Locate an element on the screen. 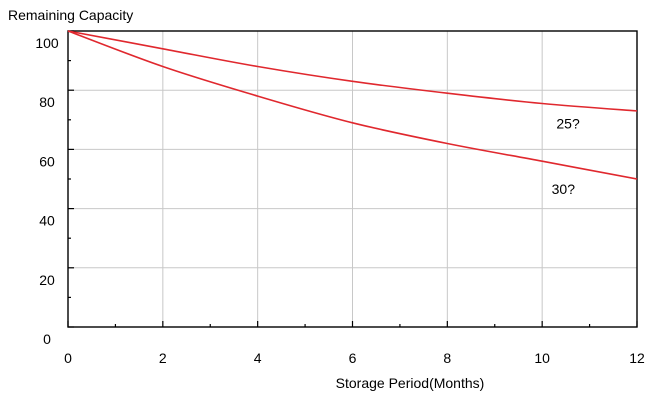 This screenshot has height=395, width=646. series-labels: 25? 30? is located at coordinates (566, 156).